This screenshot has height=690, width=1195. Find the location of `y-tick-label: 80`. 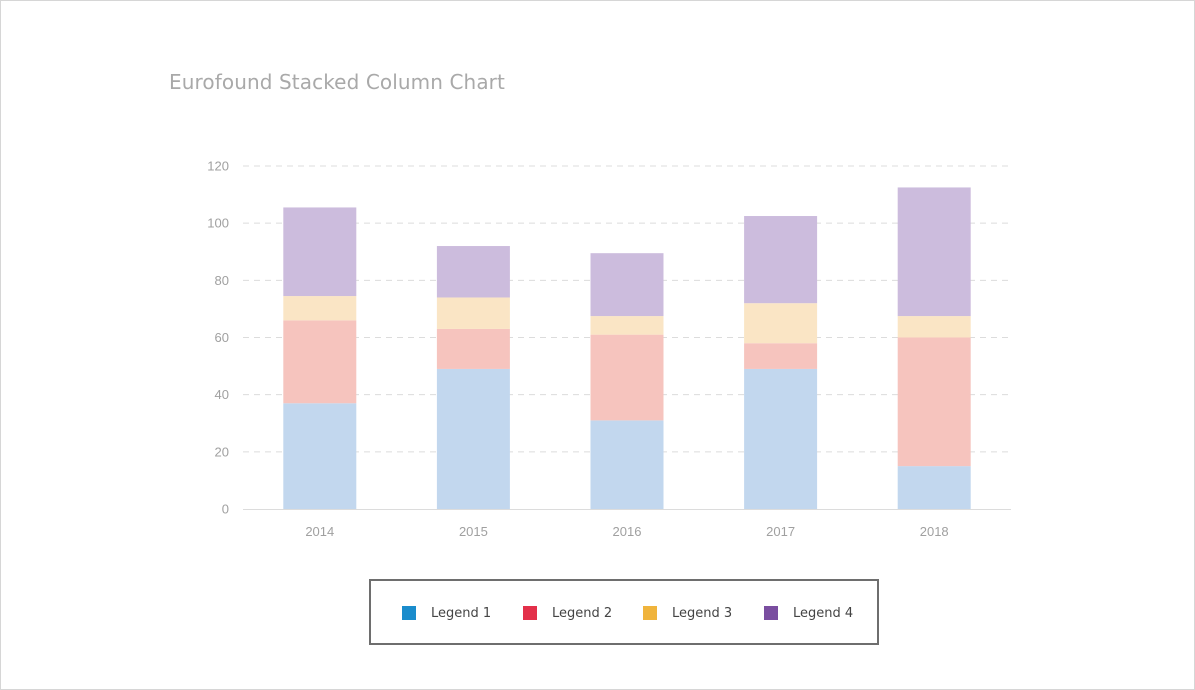

y-tick-label: 80 is located at coordinates (222, 280).